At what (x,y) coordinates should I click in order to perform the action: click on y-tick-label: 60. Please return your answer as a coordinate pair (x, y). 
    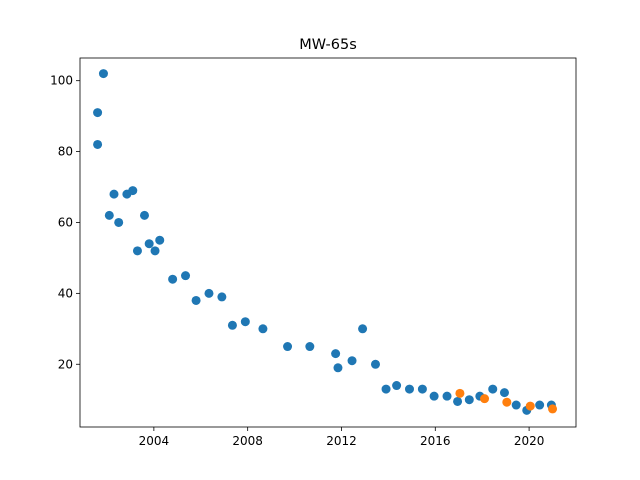
    Looking at the image, I should click on (65, 222).